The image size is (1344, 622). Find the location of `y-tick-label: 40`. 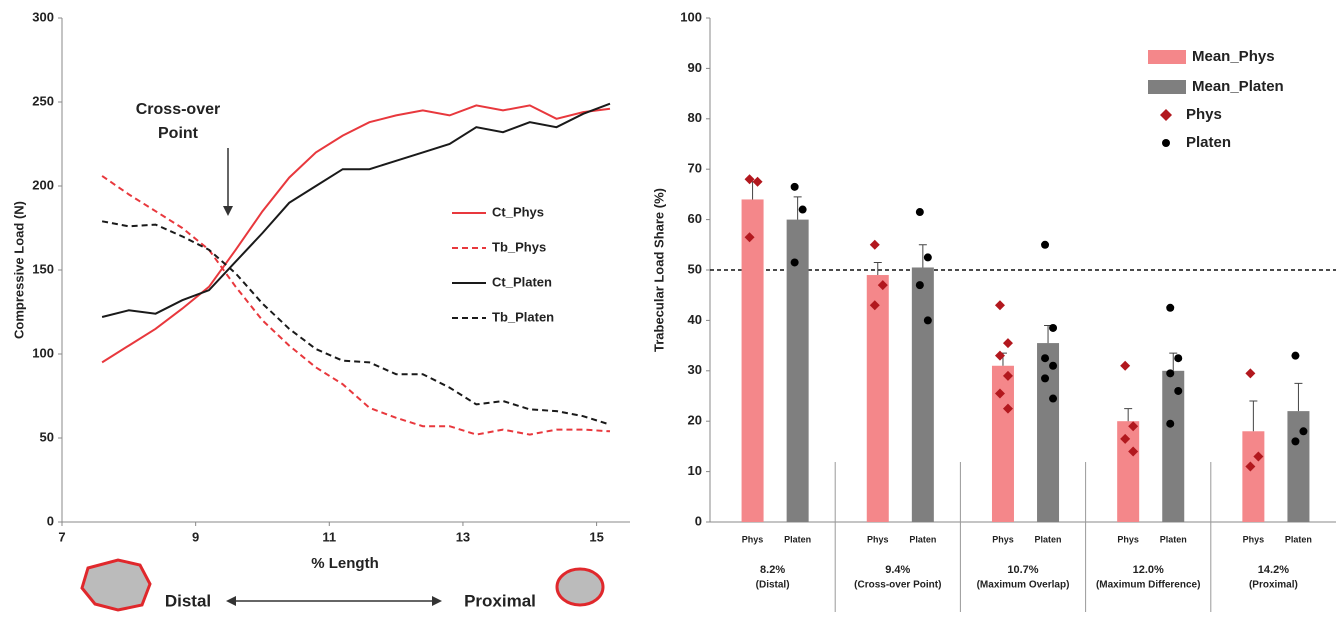

y-tick-label: 40 is located at coordinates (695, 319).